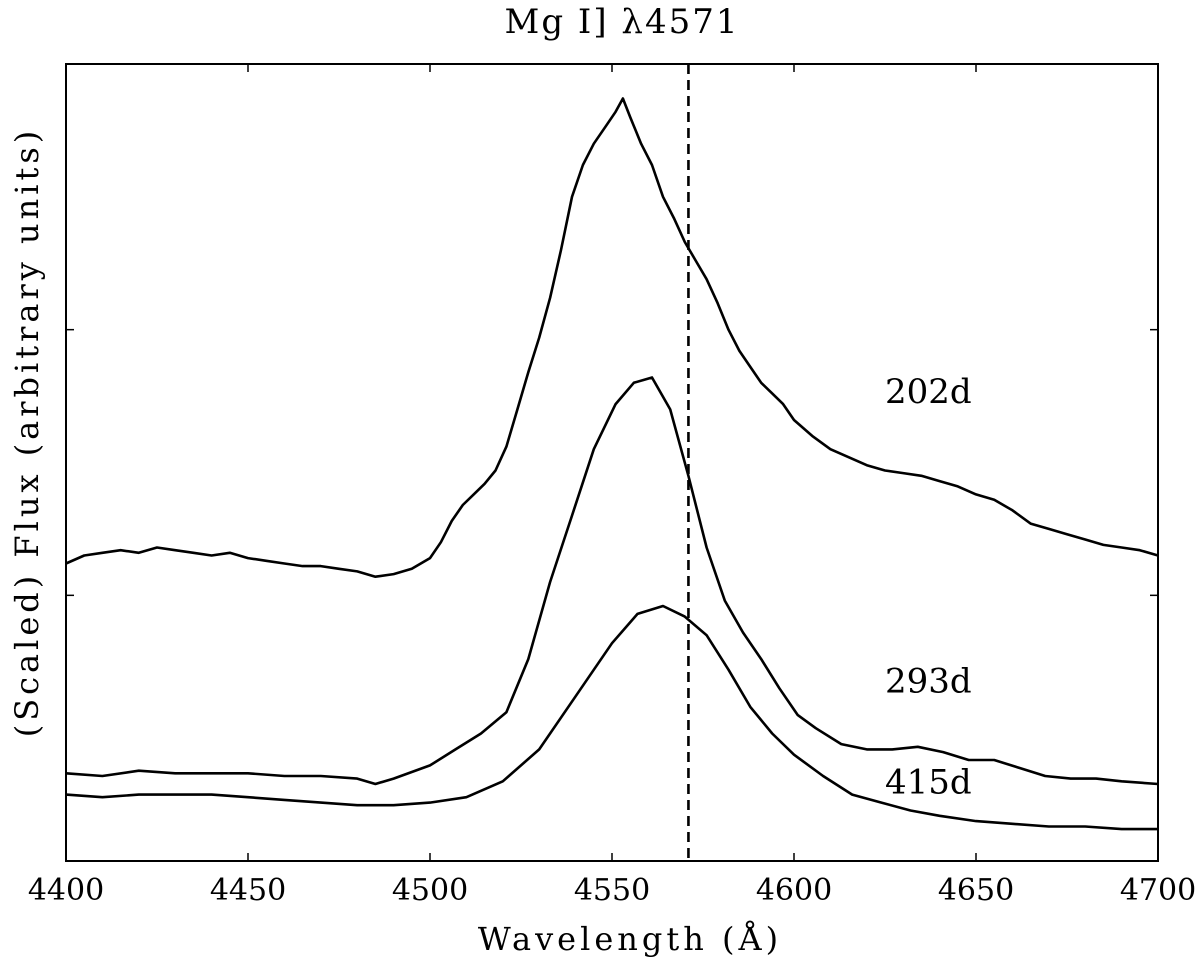 The width and height of the screenshot is (1200, 961). I want to click on x-tick-label: 4450, so click(248, 890).